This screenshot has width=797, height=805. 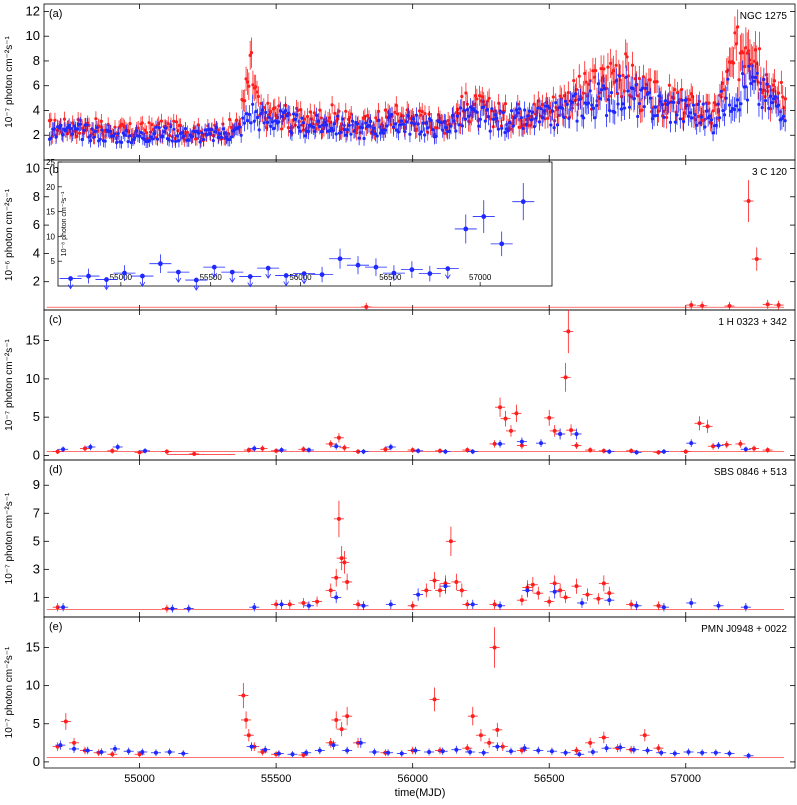 I want to click on panel-tag: (e), so click(x=55, y=627).